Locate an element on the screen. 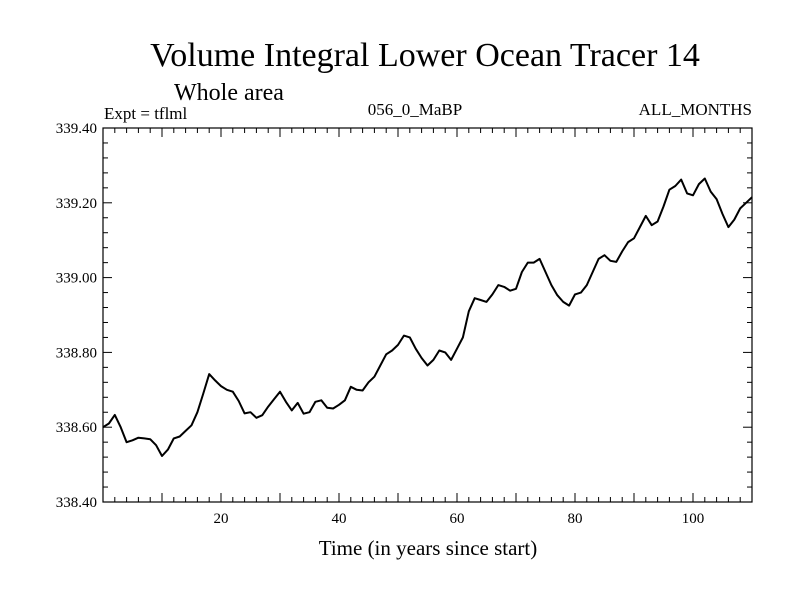 The width and height of the screenshot is (800, 600). chart-title: Volume Integral Lower Ocean Tracer 14 is located at coordinates (425, 55).